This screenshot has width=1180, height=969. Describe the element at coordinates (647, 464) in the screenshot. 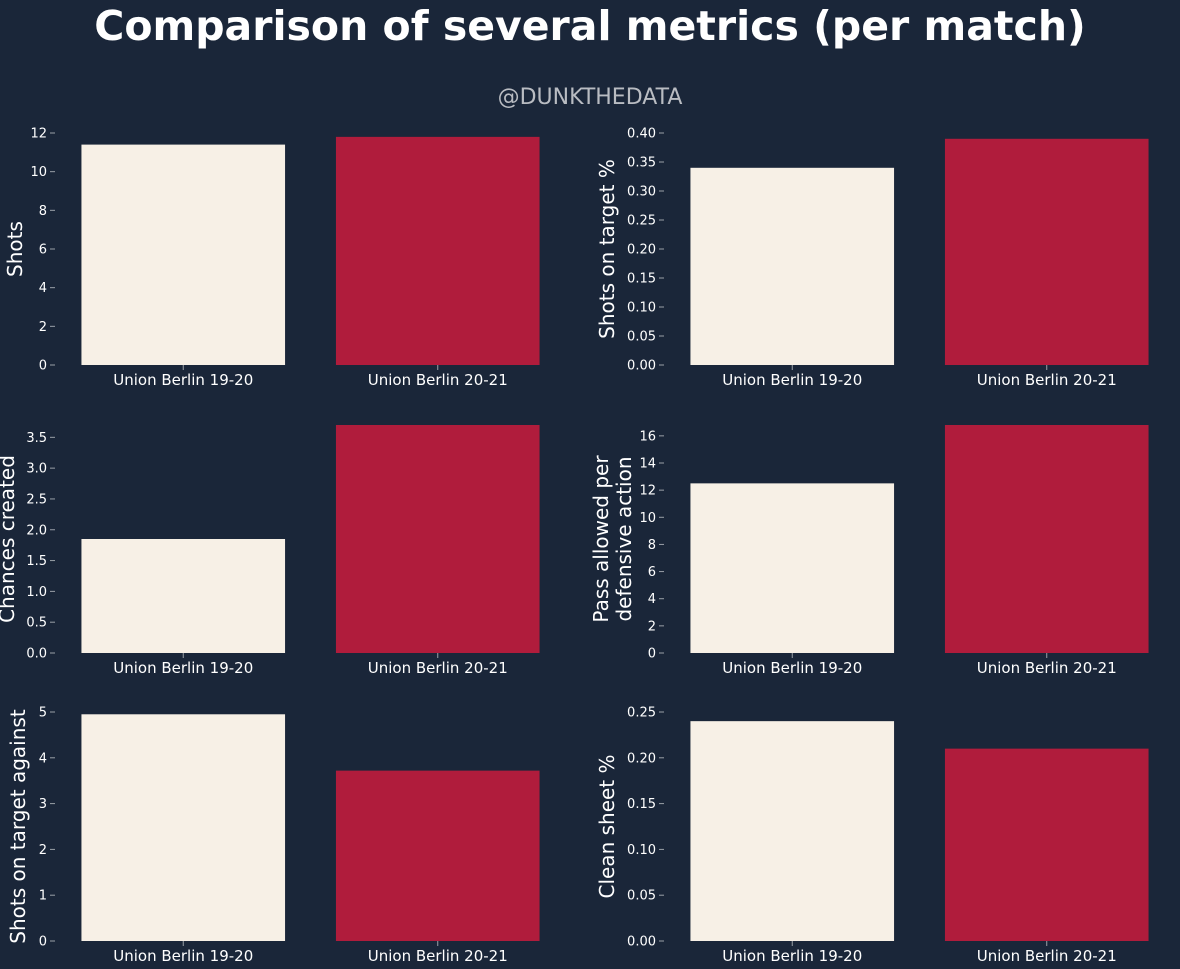

I see `y-tick-label: 14` at that location.